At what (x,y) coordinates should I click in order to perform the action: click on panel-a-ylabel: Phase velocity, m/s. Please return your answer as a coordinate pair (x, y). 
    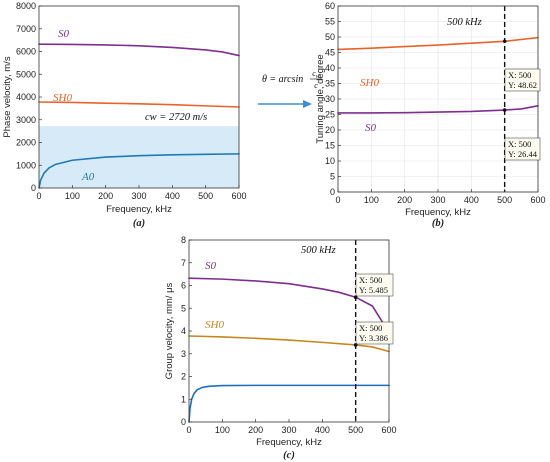
    Looking at the image, I should click on (7, 96).